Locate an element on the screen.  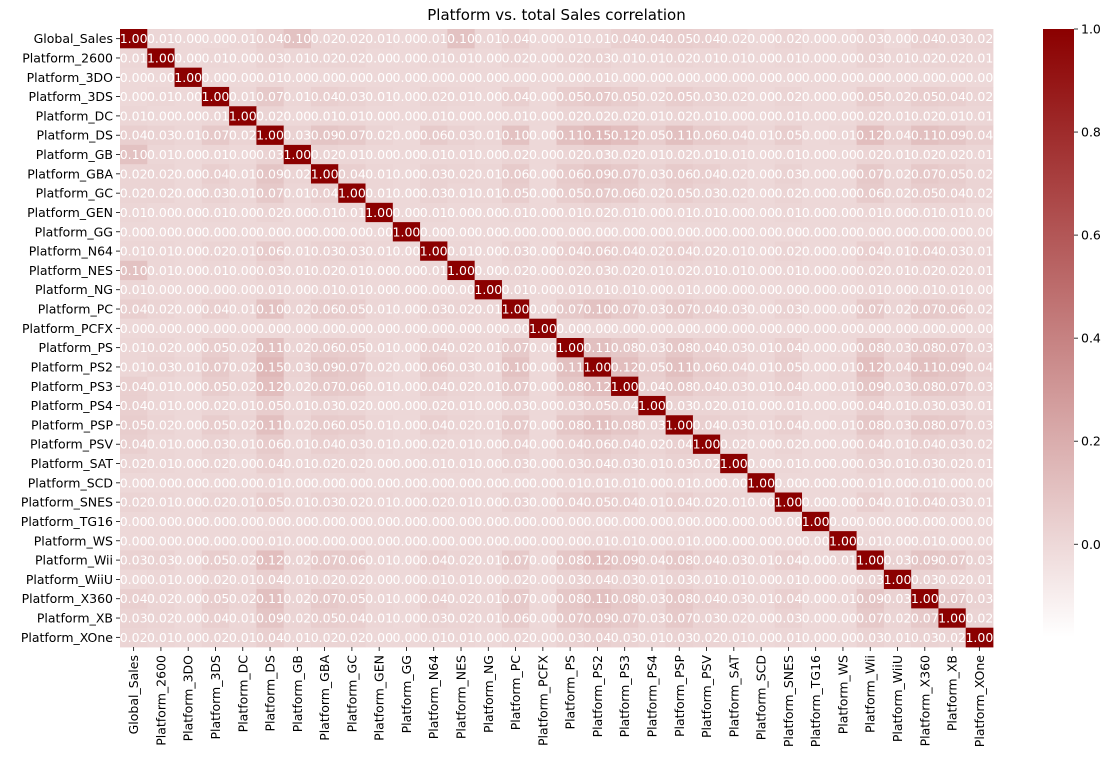
cell-value-label: 0.06 is located at coordinates (679, 173).